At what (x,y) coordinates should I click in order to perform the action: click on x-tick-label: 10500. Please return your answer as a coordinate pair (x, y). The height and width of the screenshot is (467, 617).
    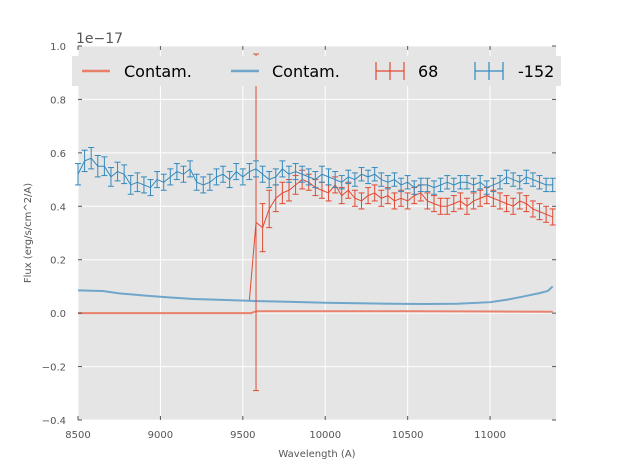
    Looking at the image, I should click on (408, 435).